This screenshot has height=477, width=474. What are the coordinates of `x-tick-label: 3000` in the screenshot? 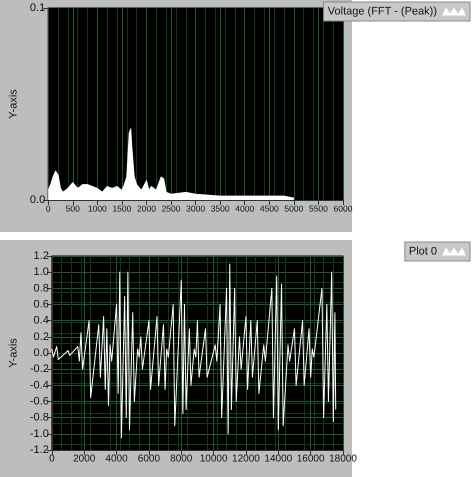 It's located at (196, 209).